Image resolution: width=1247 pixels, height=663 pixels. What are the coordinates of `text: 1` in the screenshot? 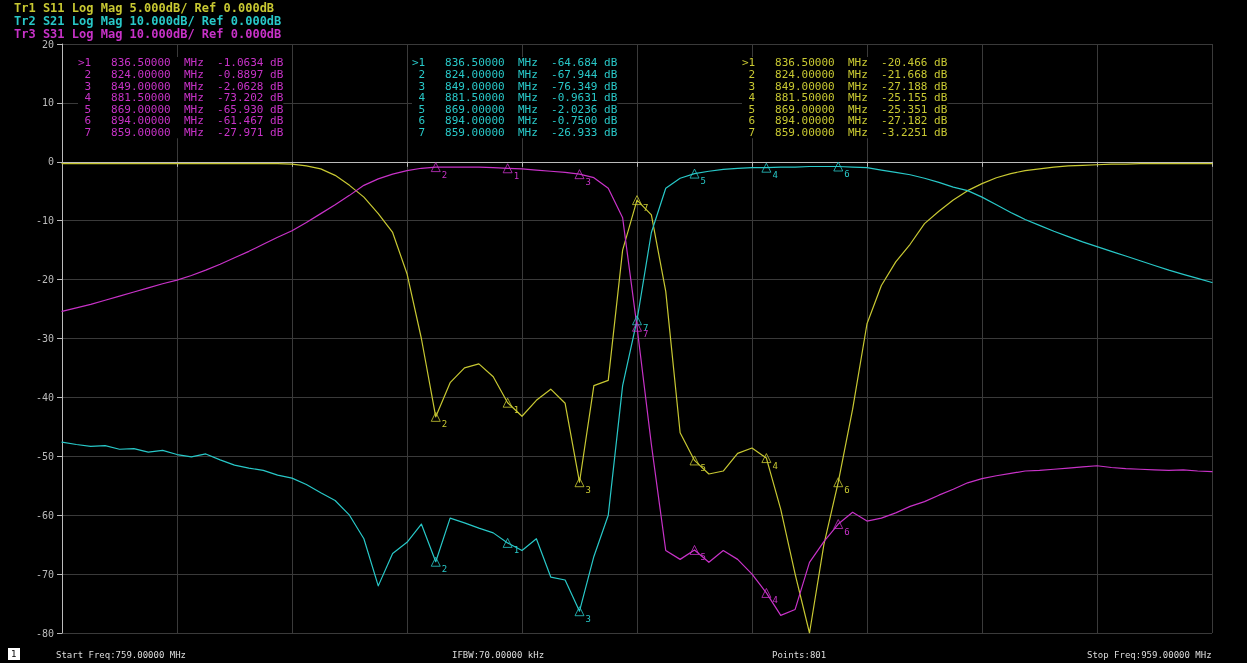 It's located at (14, 653).